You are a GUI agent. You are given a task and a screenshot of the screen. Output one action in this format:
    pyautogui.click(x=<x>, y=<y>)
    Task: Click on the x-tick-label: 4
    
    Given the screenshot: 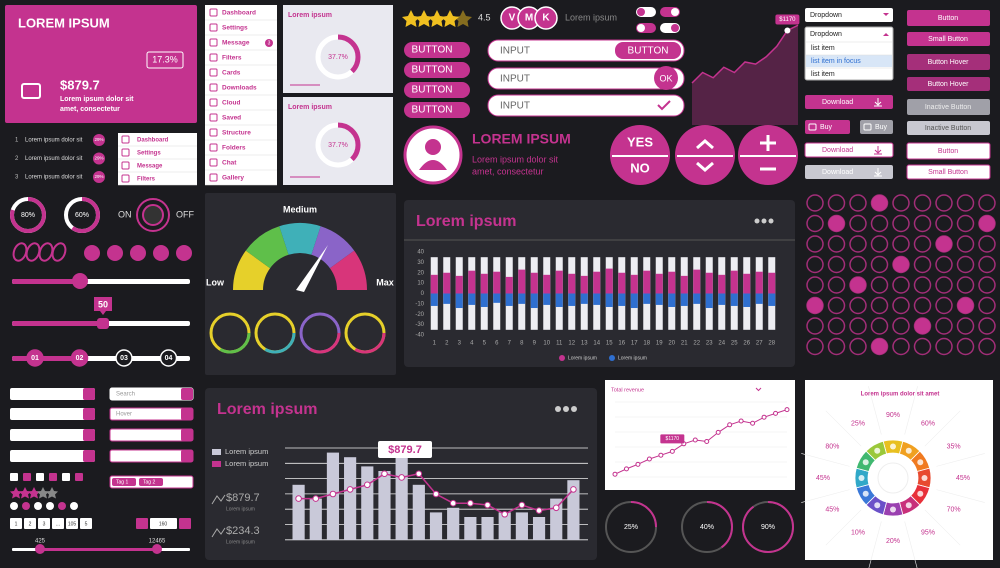 What is the action you would take?
    pyautogui.click(x=472, y=344)
    